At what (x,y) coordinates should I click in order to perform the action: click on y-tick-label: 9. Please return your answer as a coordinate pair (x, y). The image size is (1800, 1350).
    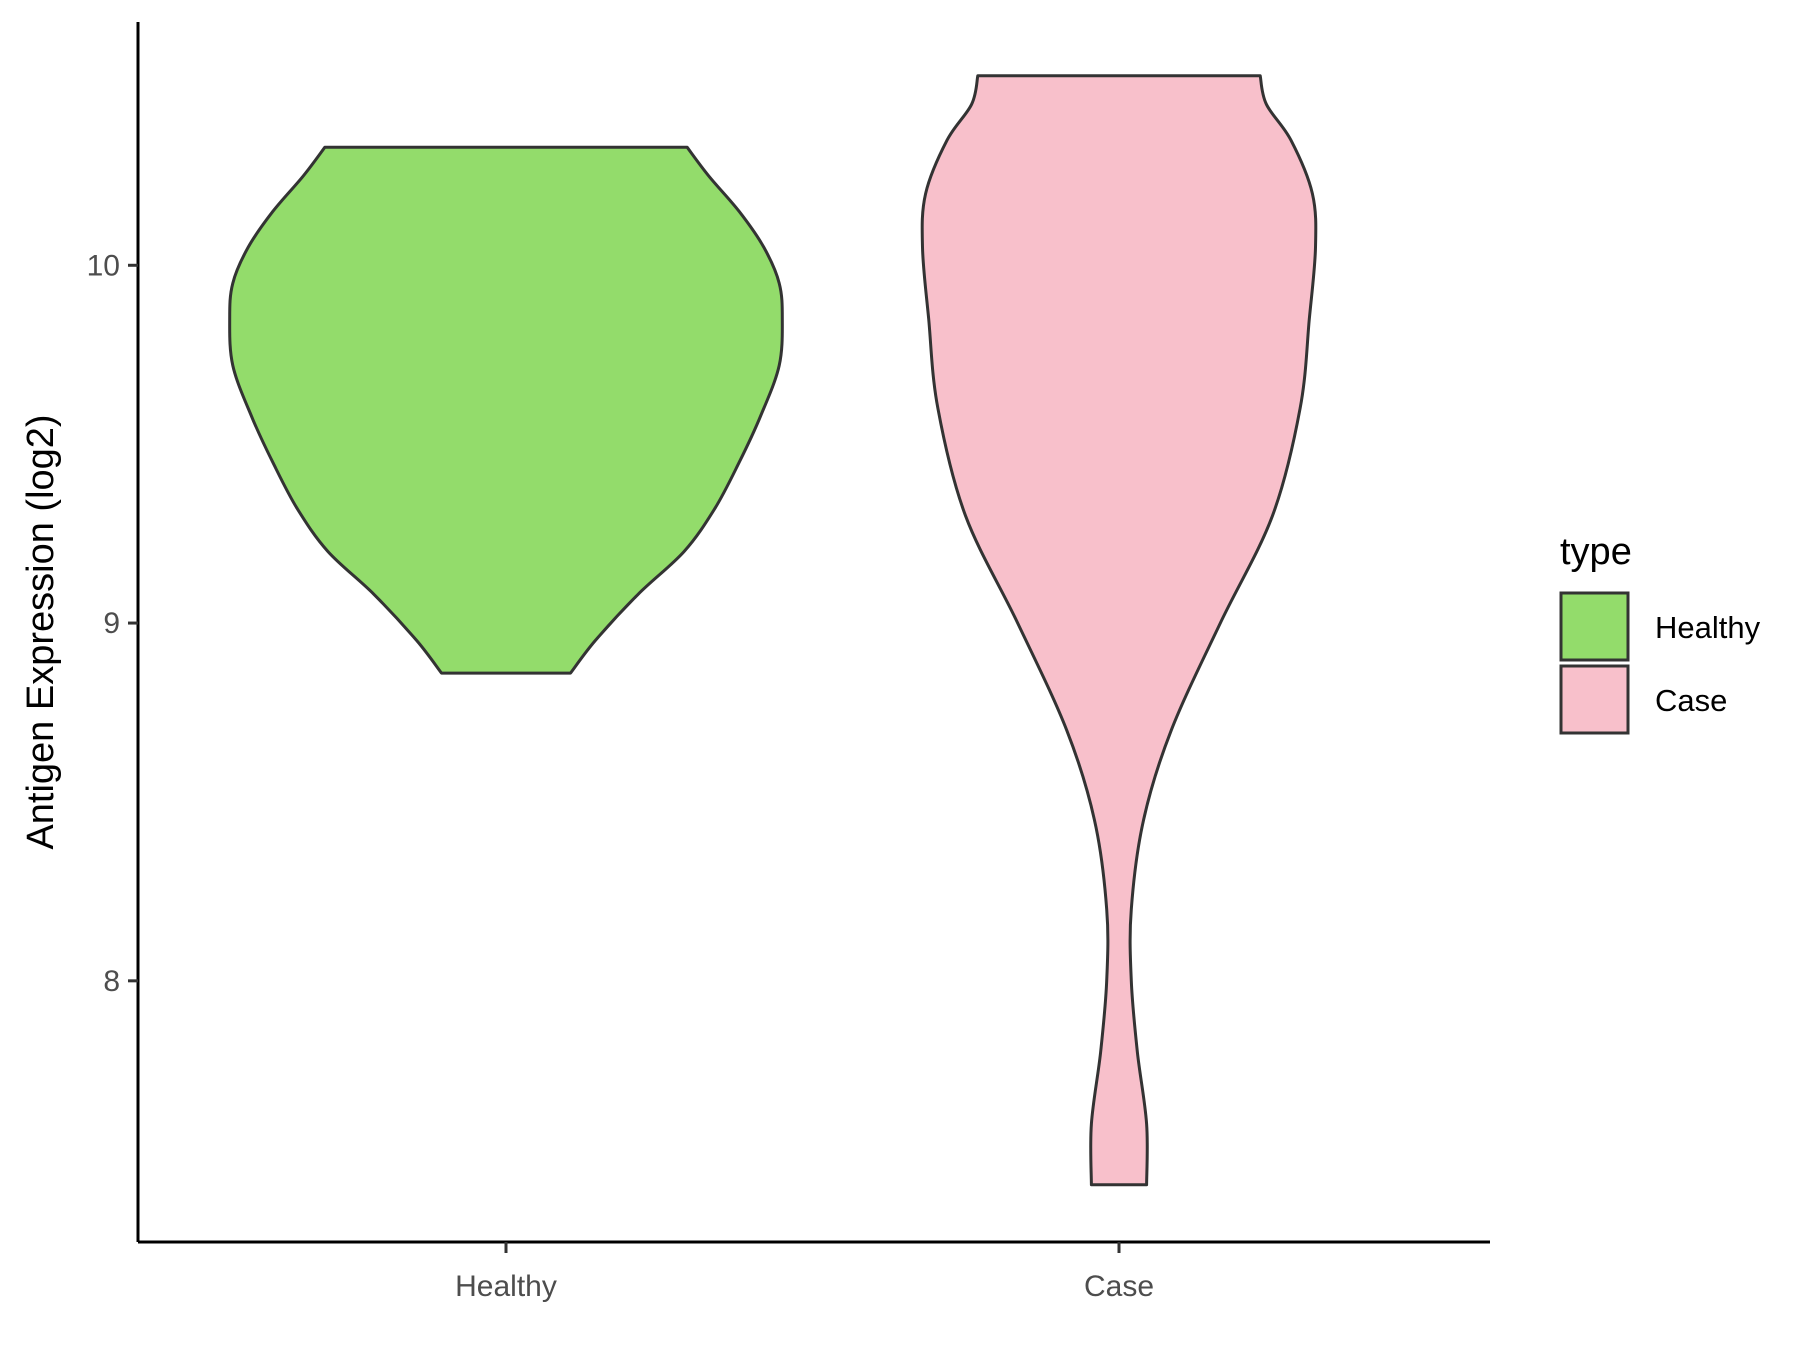
    Looking at the image, I should click on (111, 623).